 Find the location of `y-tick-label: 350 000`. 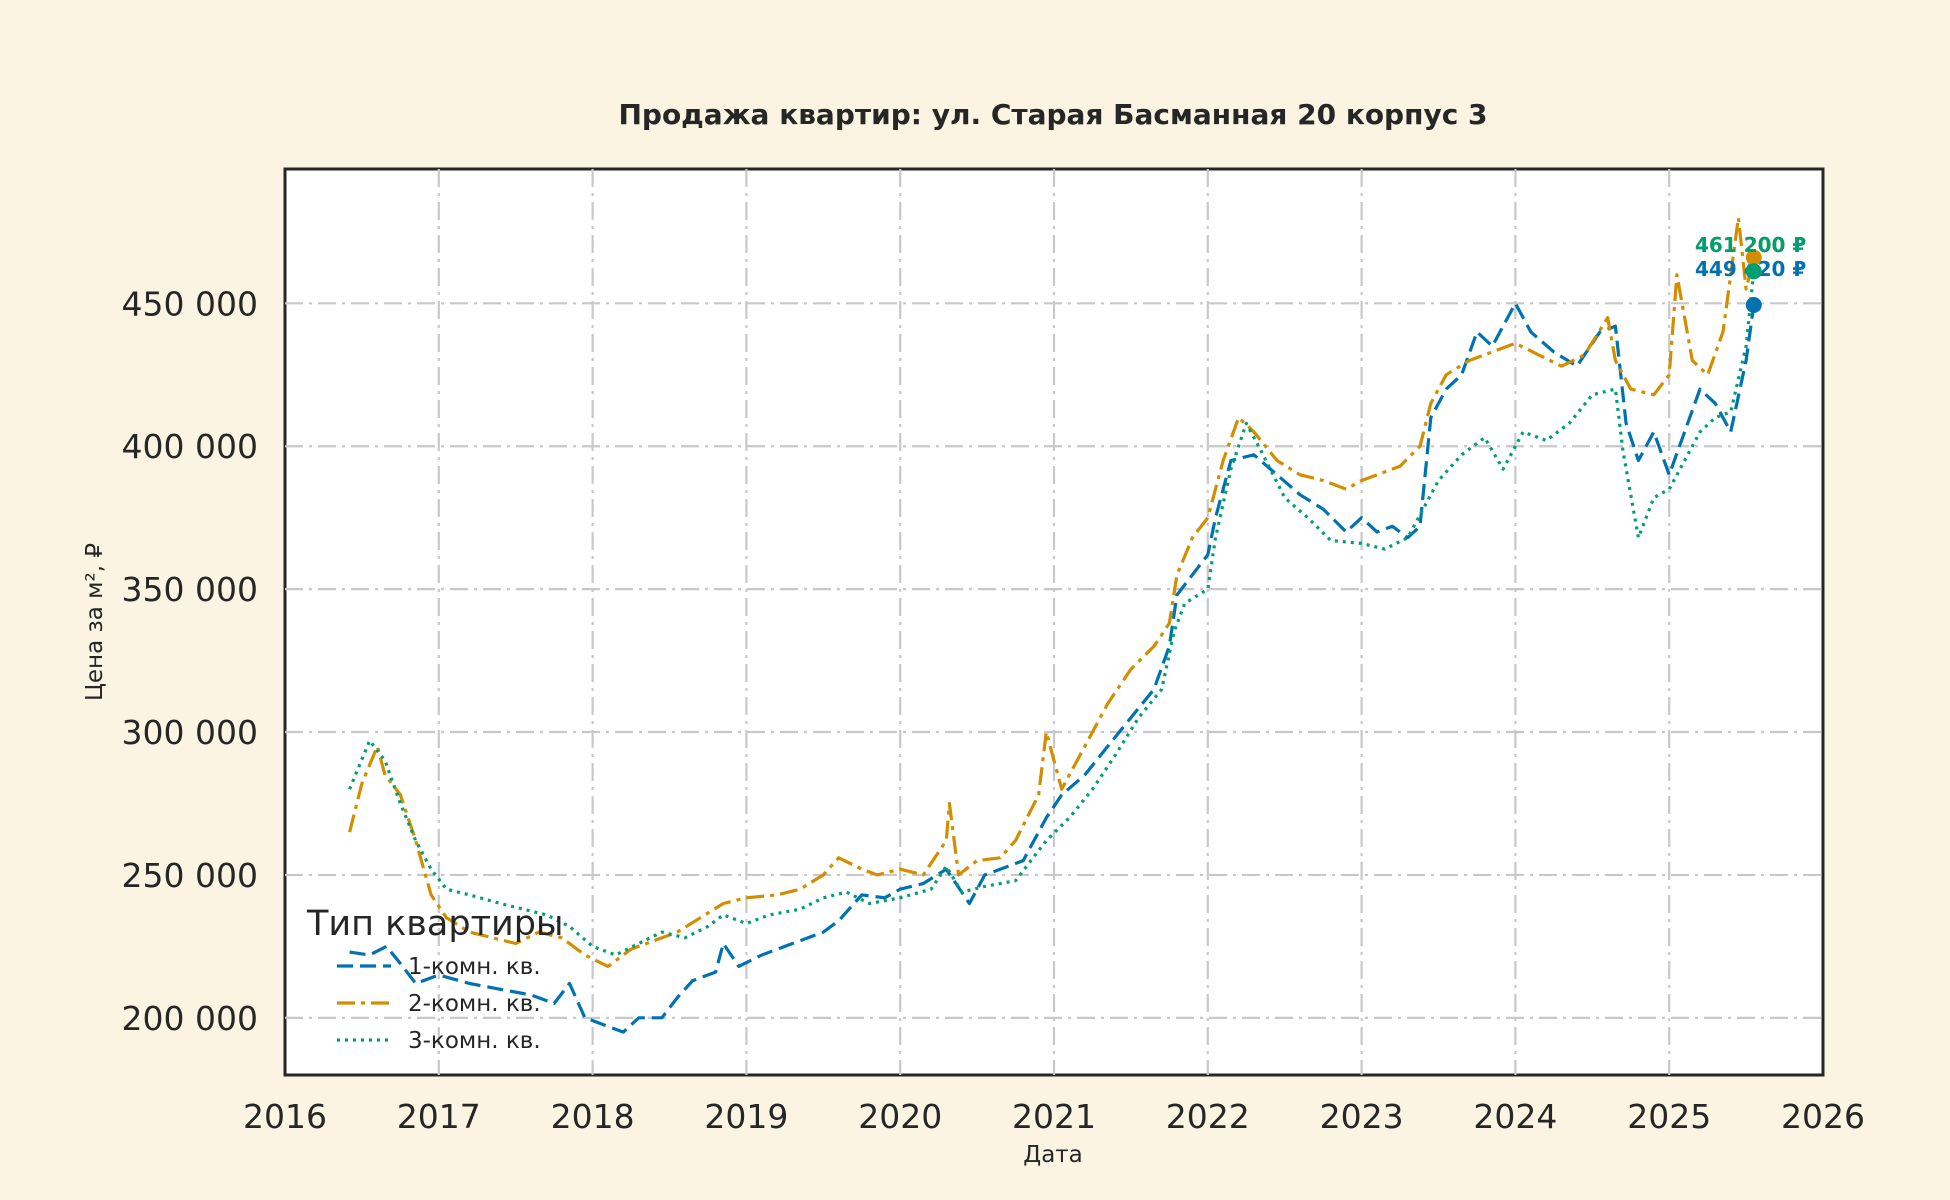

y-tick-label: 350 000 is located at coordinates (190, 589).